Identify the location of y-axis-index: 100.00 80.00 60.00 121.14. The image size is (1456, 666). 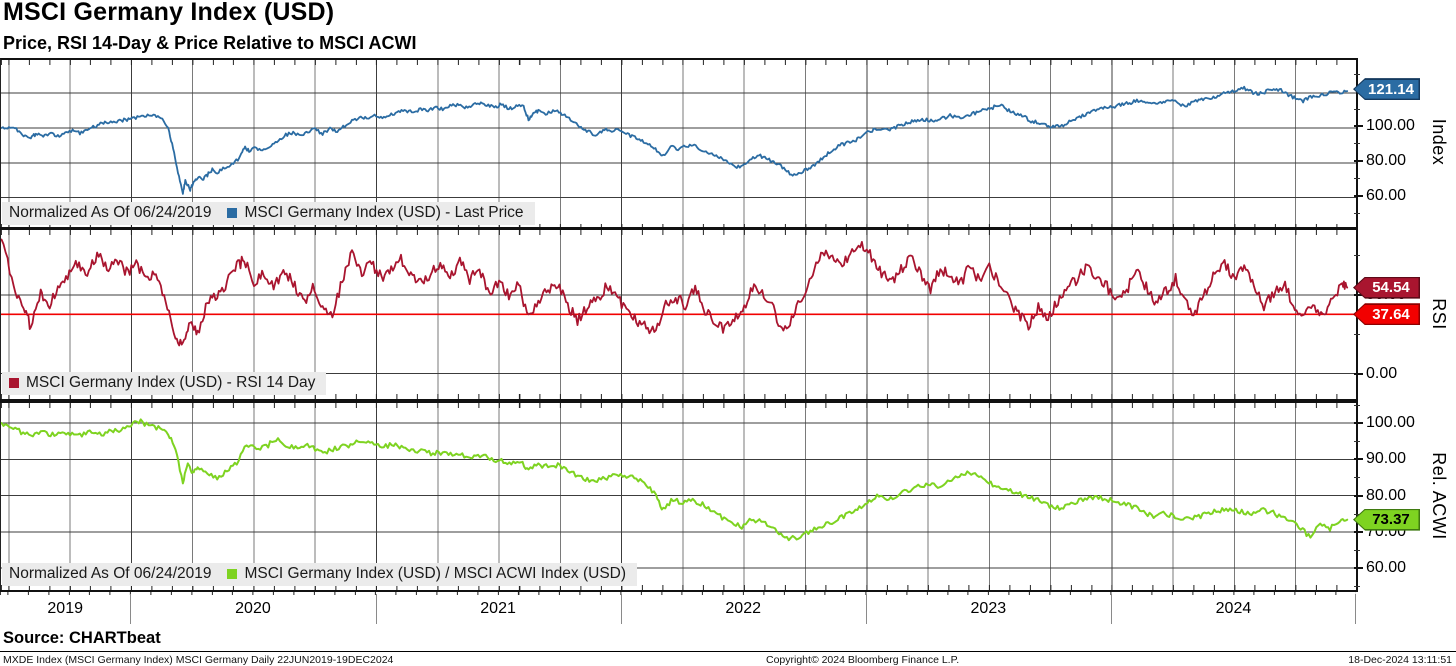
(1404, 142).